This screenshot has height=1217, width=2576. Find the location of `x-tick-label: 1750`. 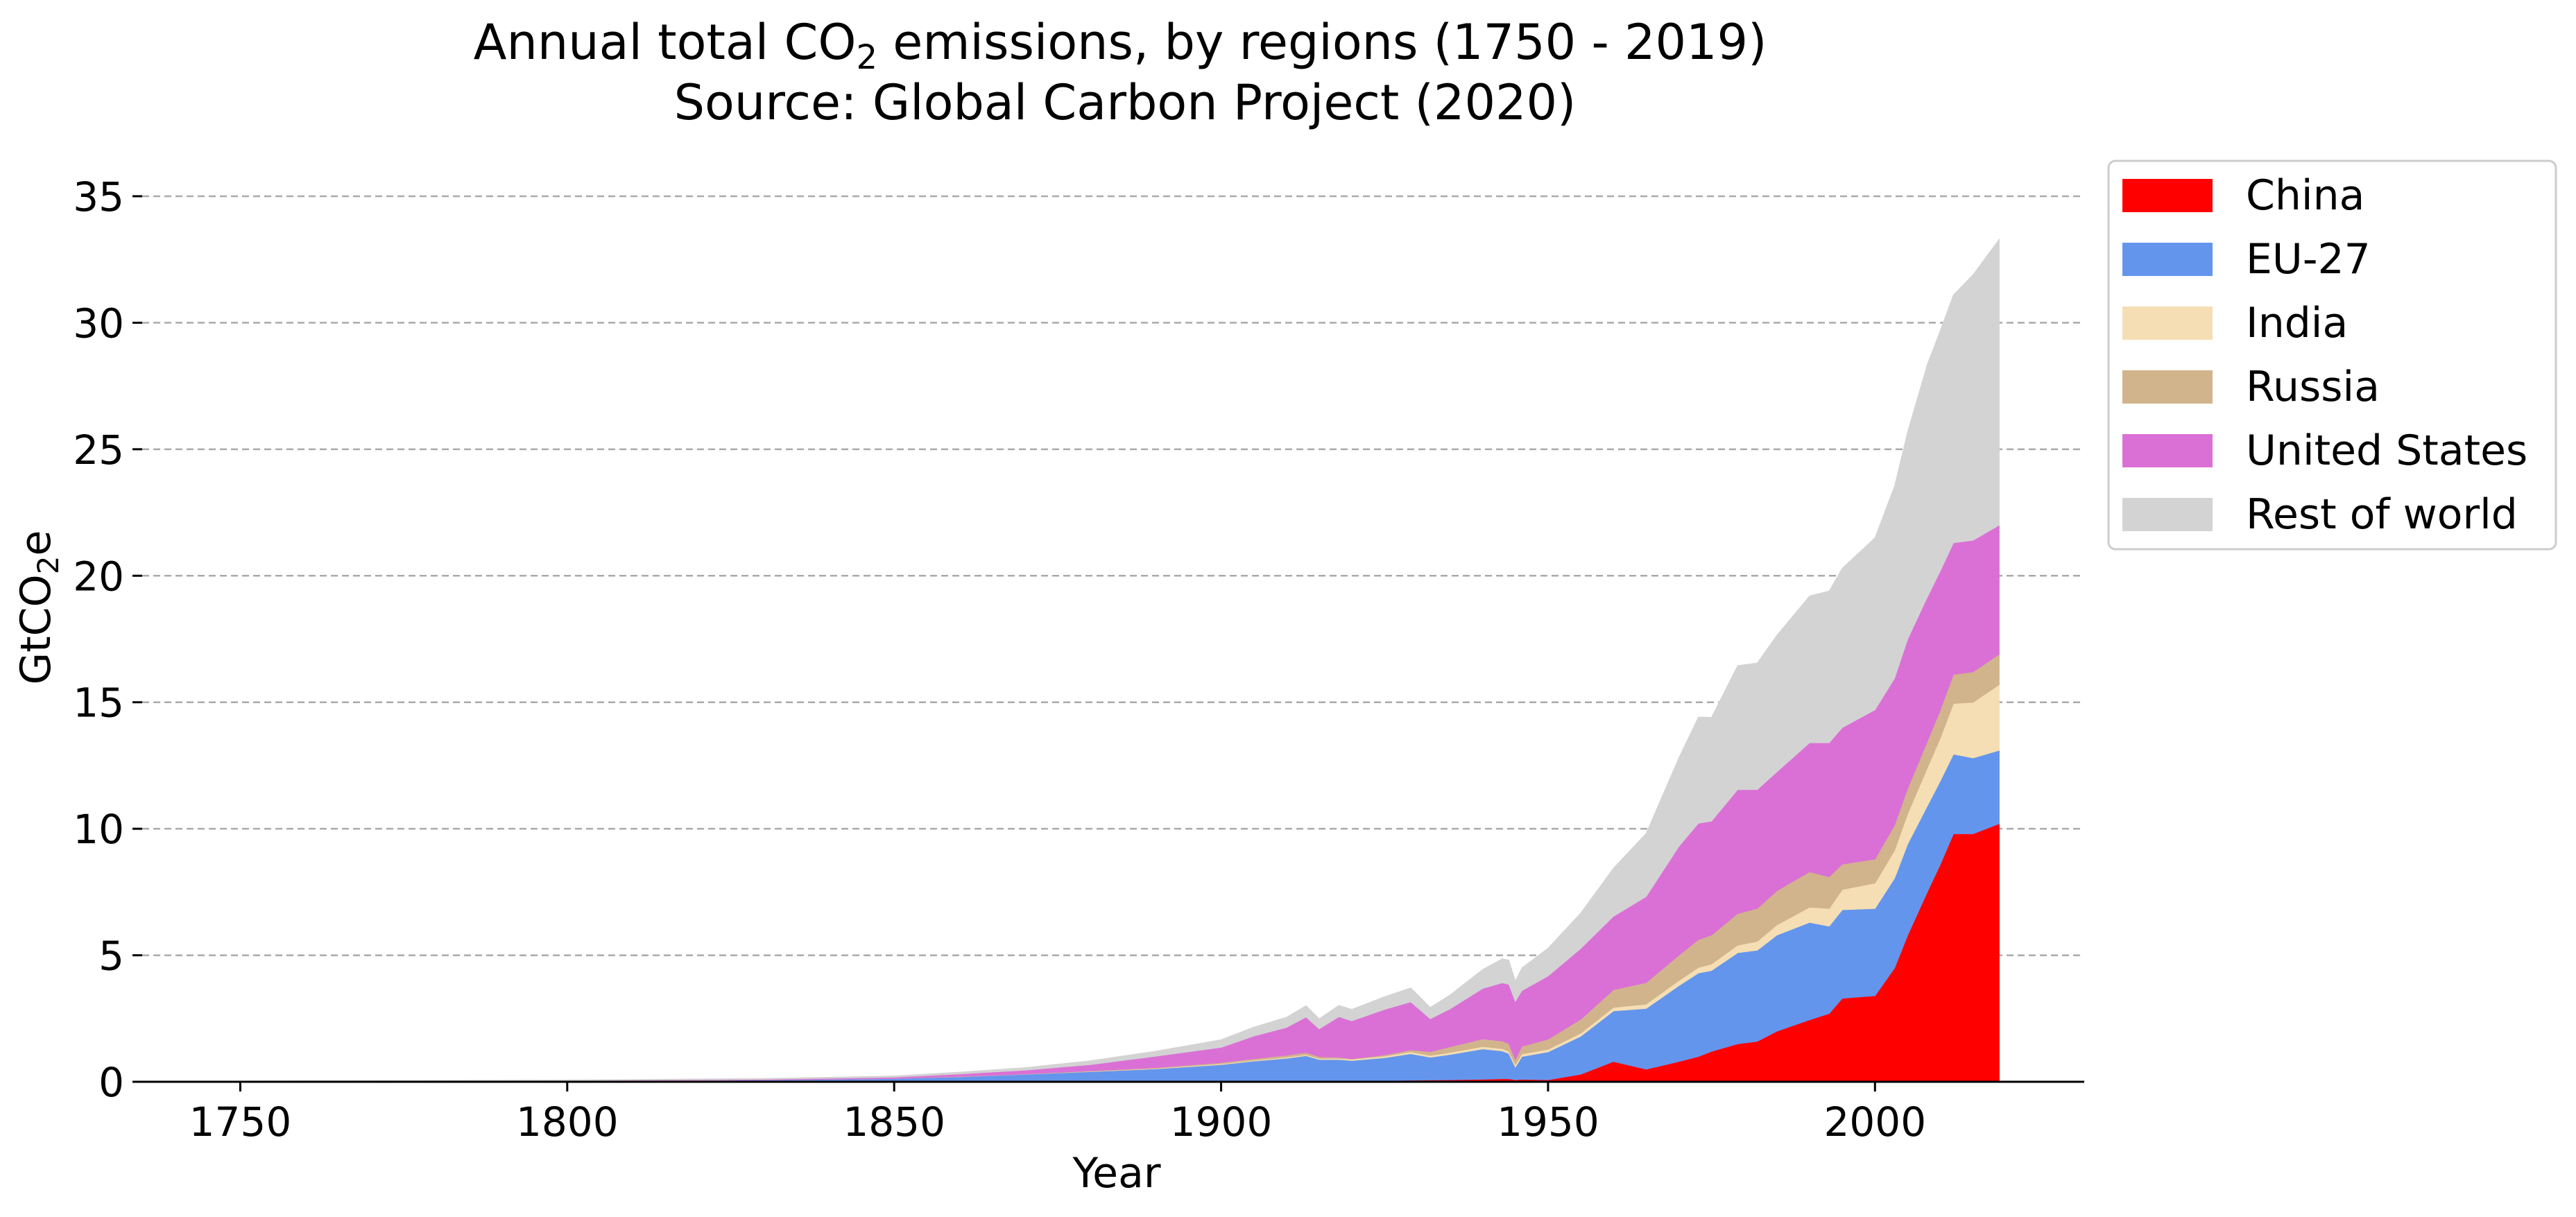

x-tick-label: 1750 is located at coordinates (240, 1122).